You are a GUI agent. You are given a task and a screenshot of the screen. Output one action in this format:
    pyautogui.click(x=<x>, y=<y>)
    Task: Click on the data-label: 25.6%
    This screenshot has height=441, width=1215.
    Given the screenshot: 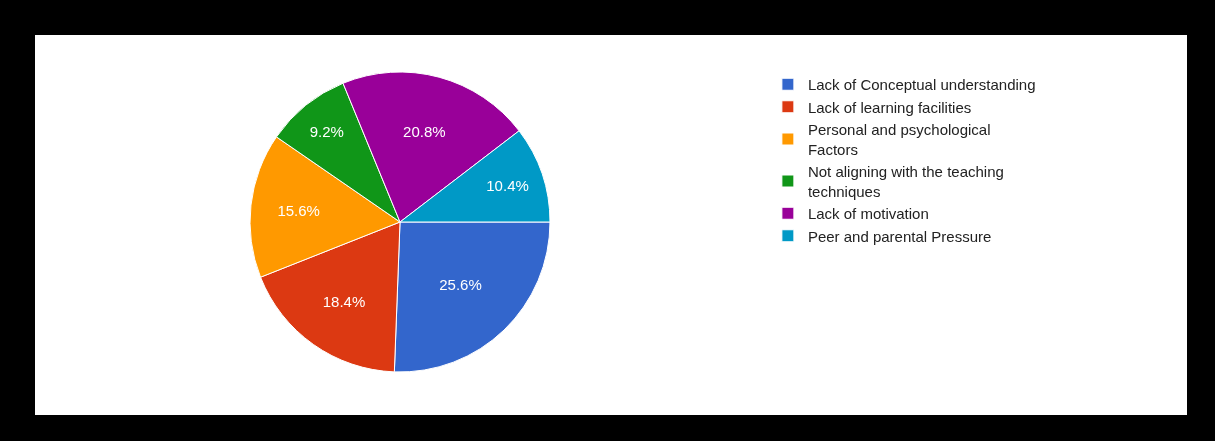 What is the action you would take?
    pyautogui.click(x=460, y=285)
    